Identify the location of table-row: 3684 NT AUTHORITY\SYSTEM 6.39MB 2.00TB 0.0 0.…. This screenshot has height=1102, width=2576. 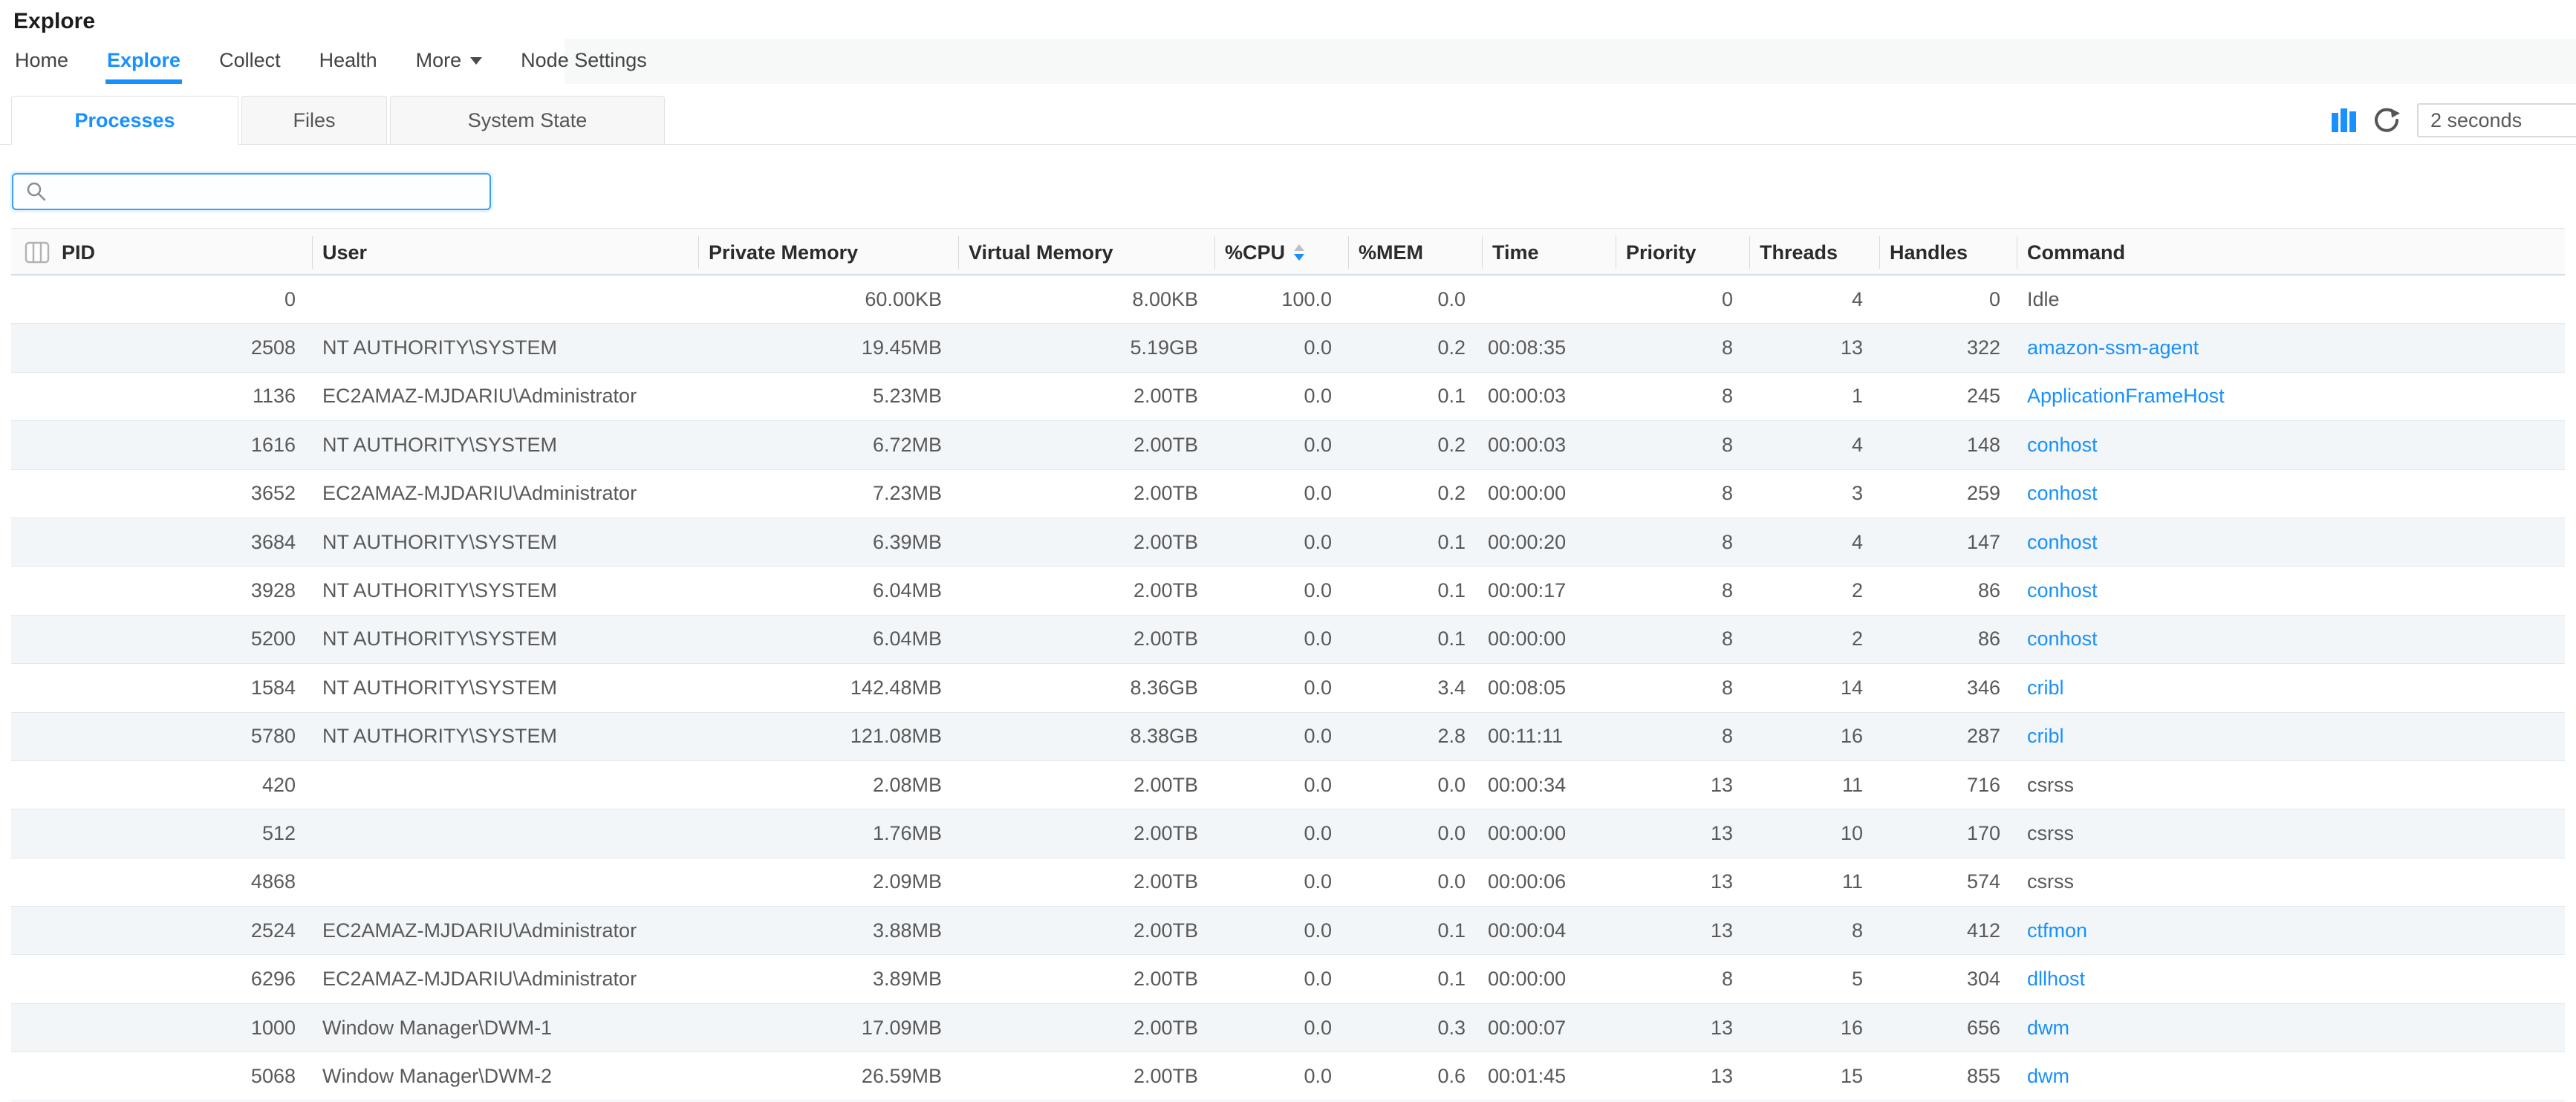
(1288, 542).